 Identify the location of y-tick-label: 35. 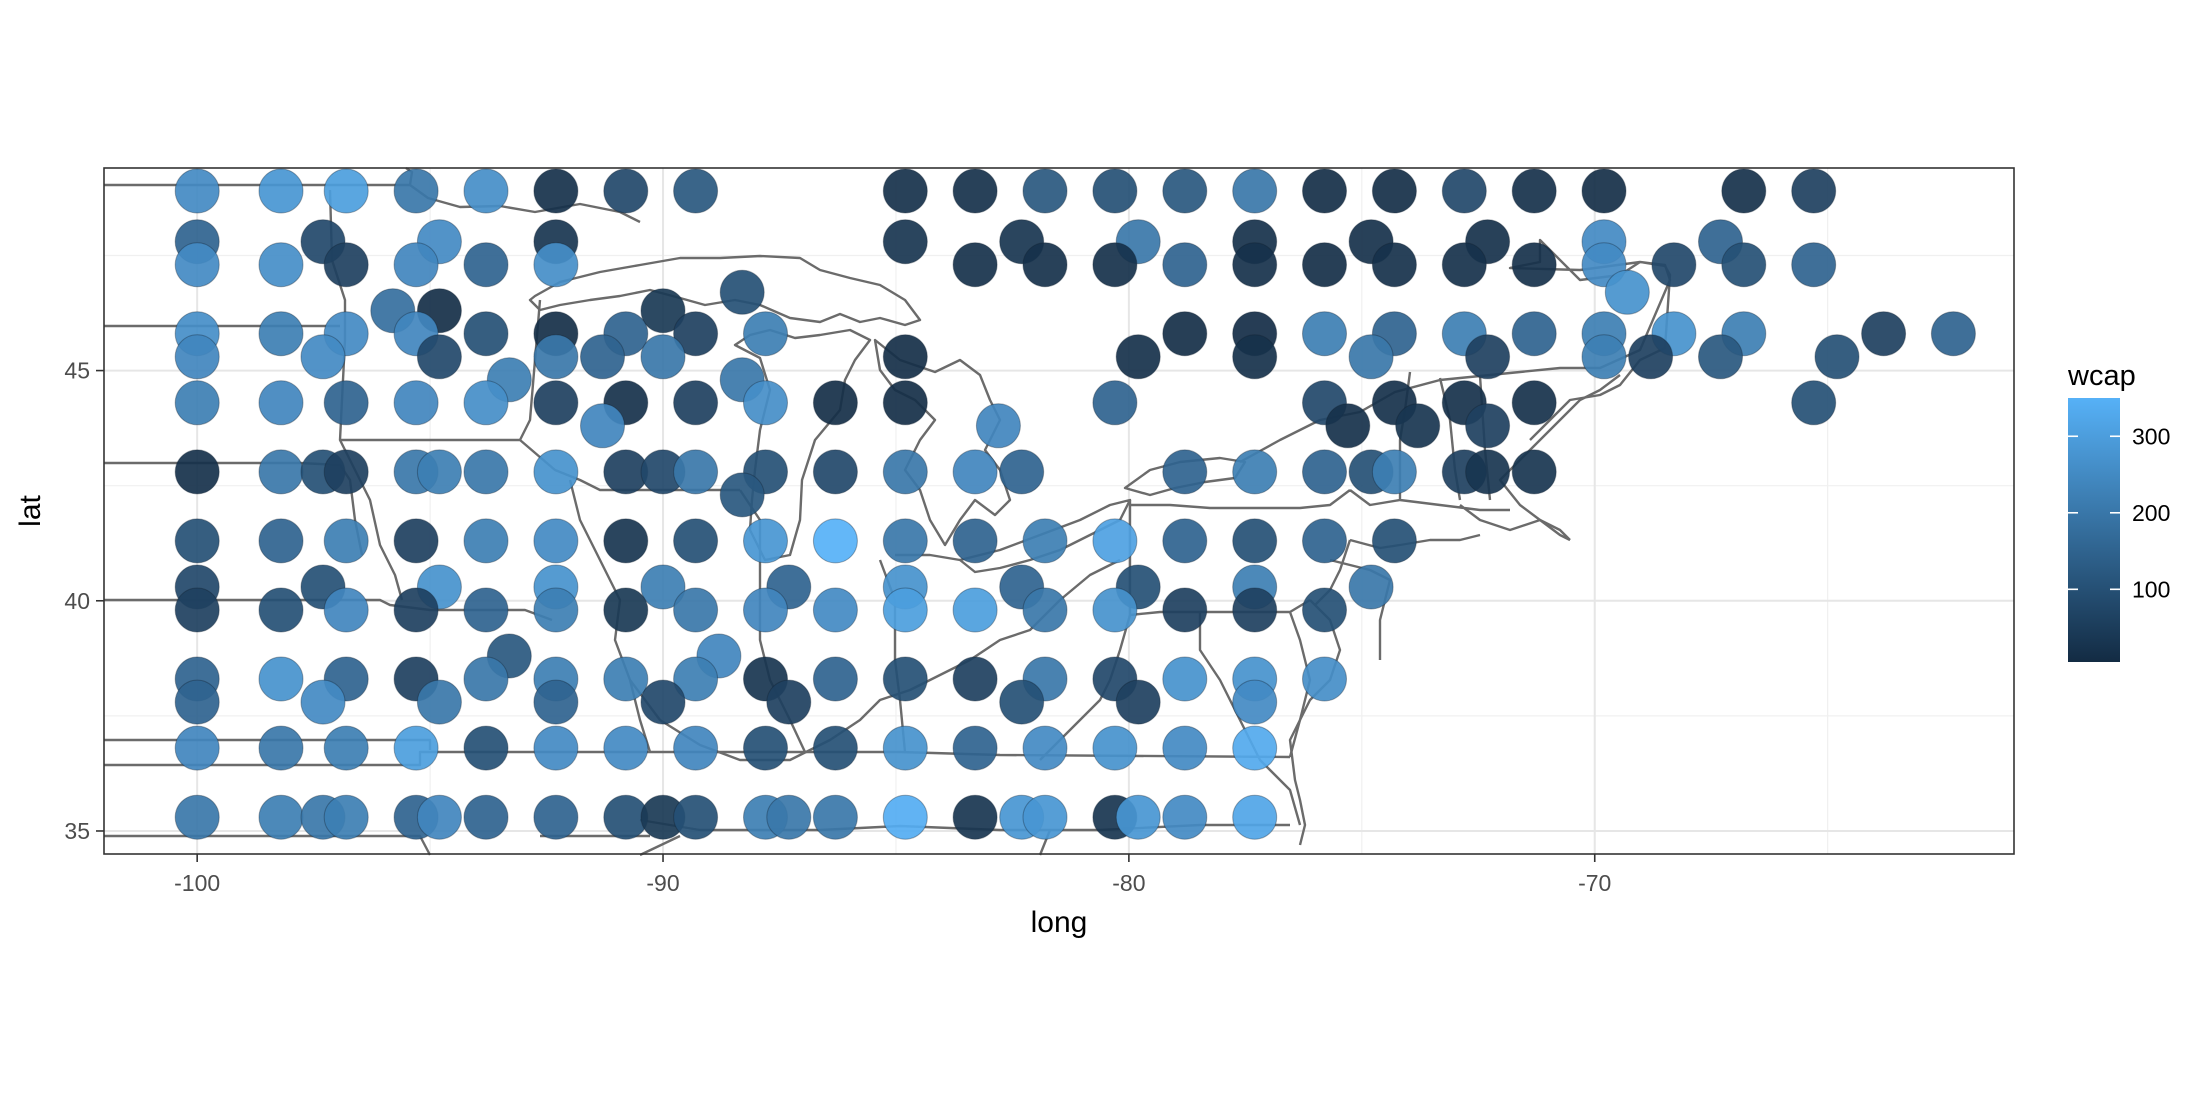
(77, 831).